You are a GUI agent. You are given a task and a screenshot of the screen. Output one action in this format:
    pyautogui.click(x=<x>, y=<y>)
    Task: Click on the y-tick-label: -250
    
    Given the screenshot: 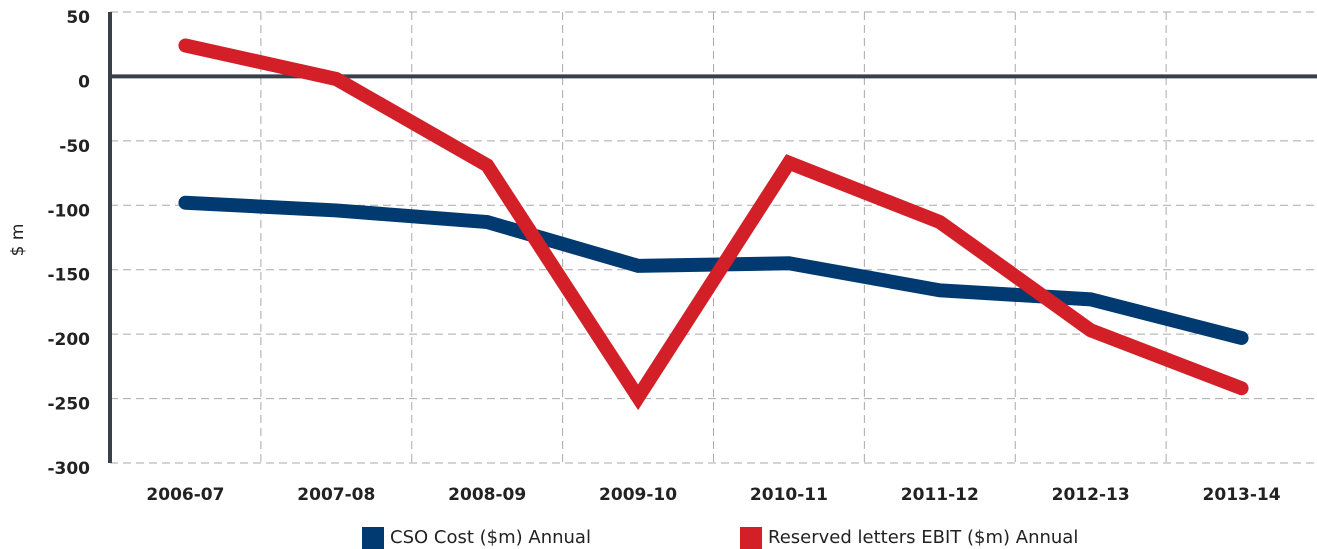 What is the action you would take?
    pyautogui.click(x=68, y=405)
    